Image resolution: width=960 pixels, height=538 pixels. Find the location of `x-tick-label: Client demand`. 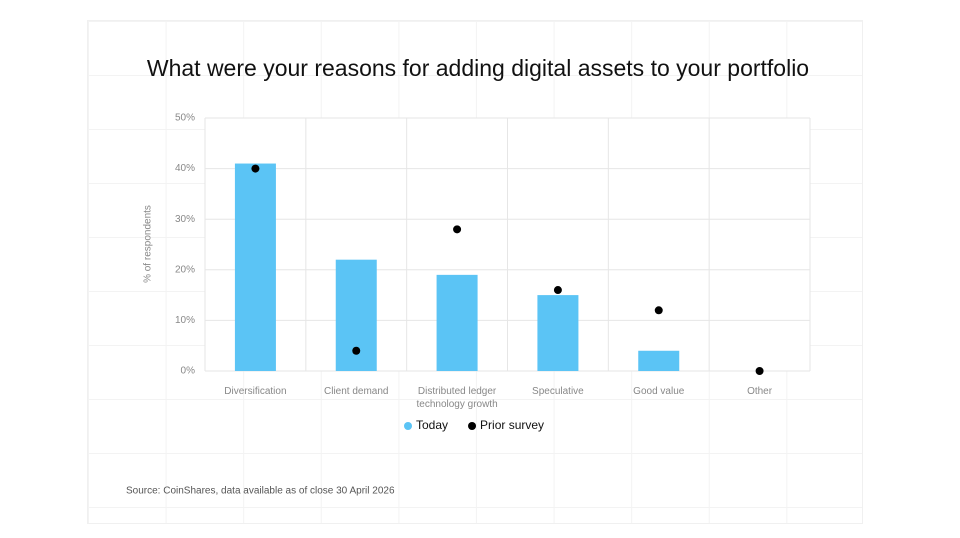

x-tick-label: Client demand is located at coordinates (356, 391).